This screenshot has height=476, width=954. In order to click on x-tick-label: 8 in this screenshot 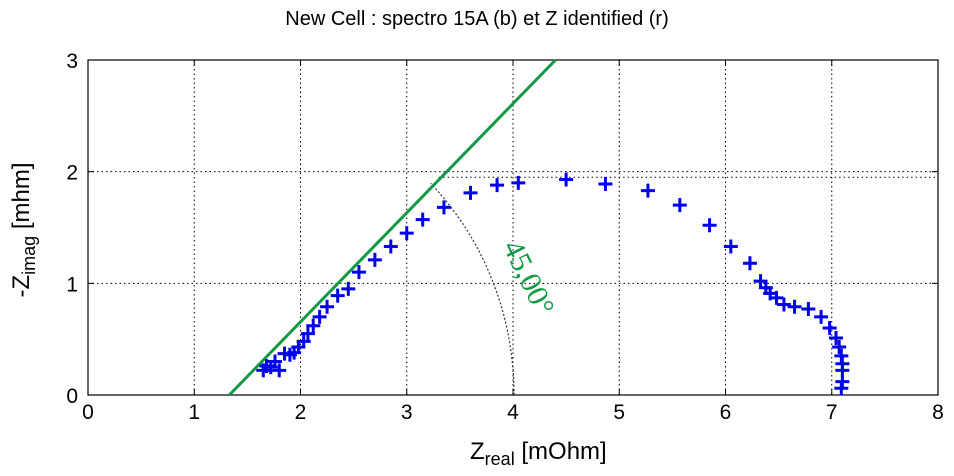, I will do `click(938, 412)`.